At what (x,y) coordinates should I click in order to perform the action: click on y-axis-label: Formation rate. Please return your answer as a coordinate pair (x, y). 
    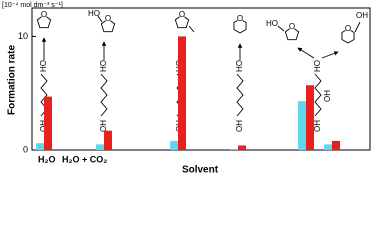
    Looking at the image, I should click on (12, 80).